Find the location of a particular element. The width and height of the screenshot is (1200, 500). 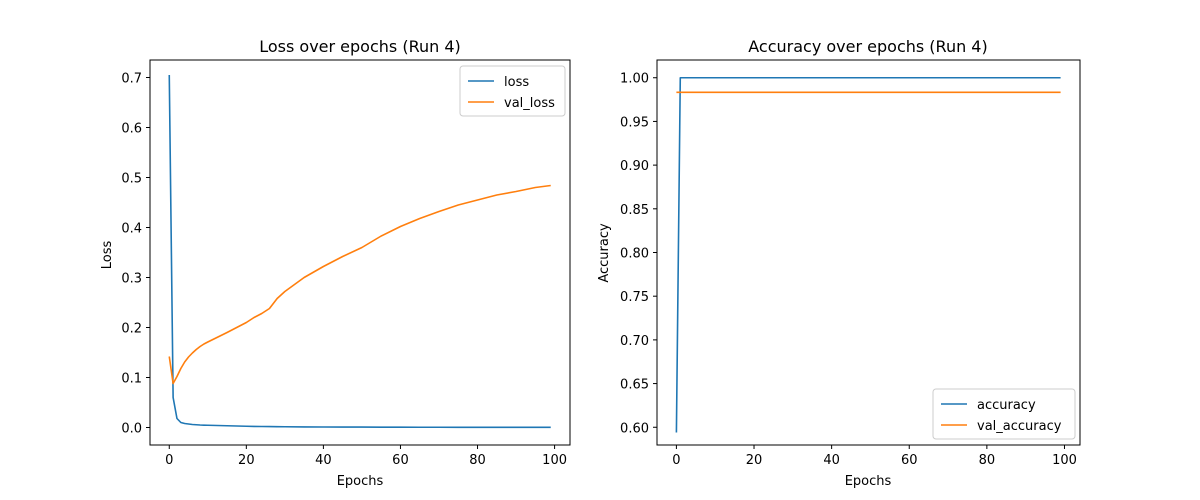

loss-y-tick-label: 0.5 is located at coordinates (131, 179).